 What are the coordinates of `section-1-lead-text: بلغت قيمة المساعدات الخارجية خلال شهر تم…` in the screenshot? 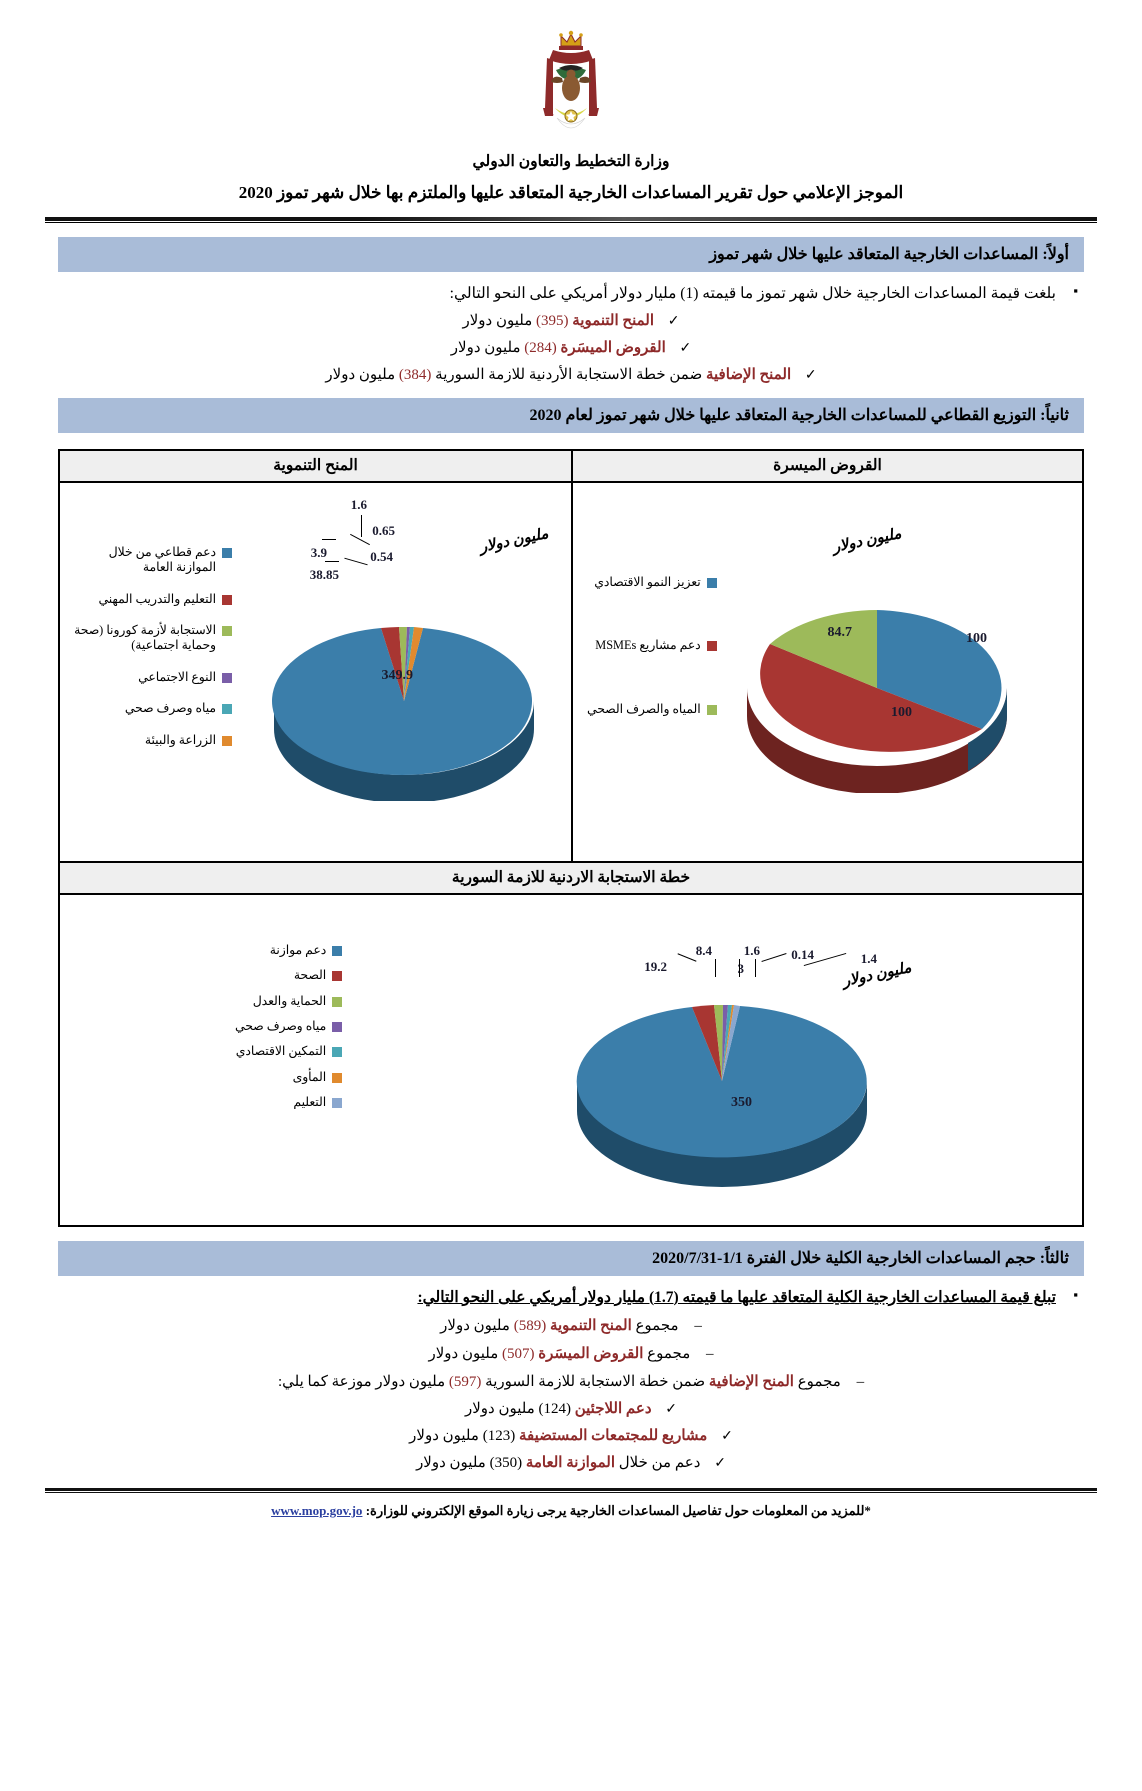 It's located at (752, 293).